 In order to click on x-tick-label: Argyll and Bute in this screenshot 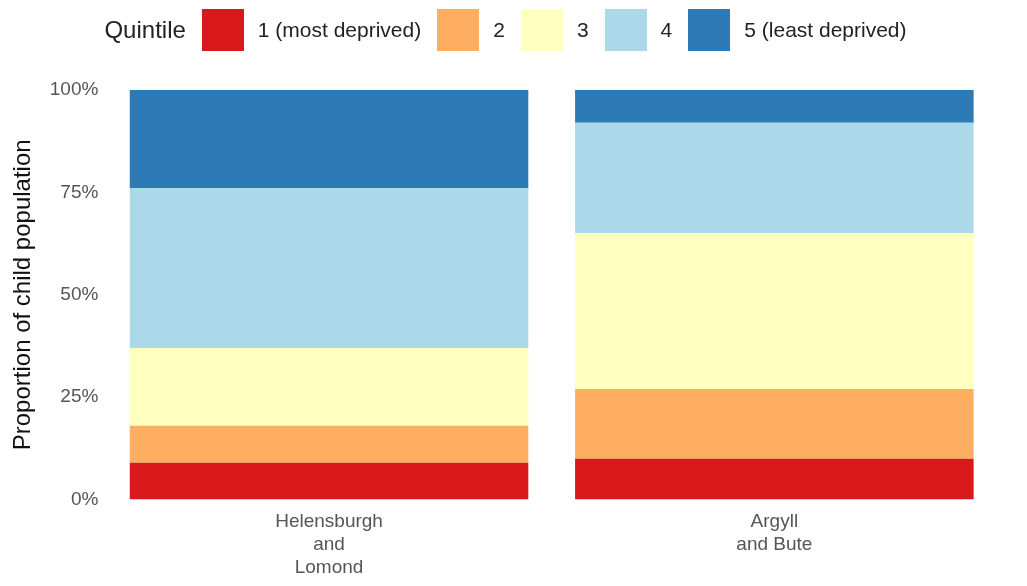, I will do `click(774, 532)`.